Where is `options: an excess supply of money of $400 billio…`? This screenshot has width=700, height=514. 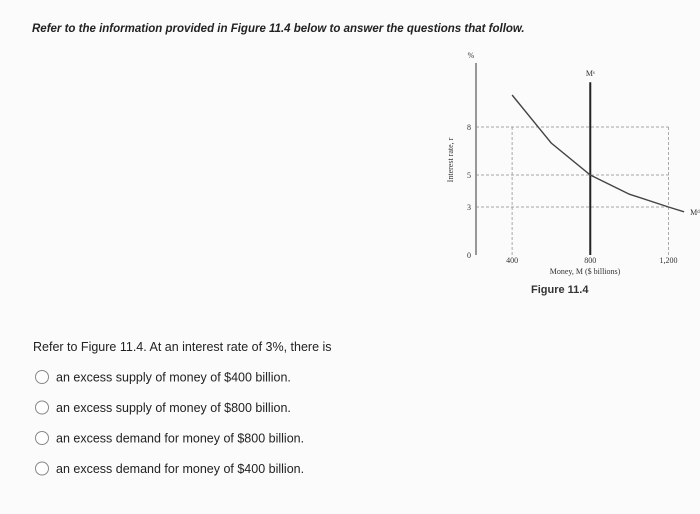
options: an excess supply of money of $400 billio… is located at coordinates (169, 423).